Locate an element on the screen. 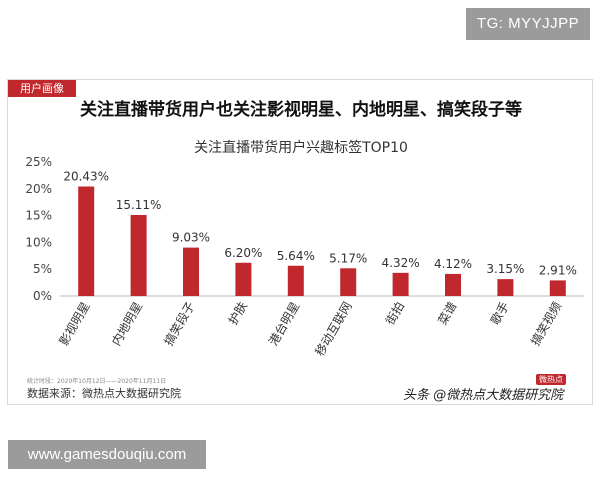 This screenshot has height=480, width=600. data-label: 5.64% is located at coordinates (296, 256).